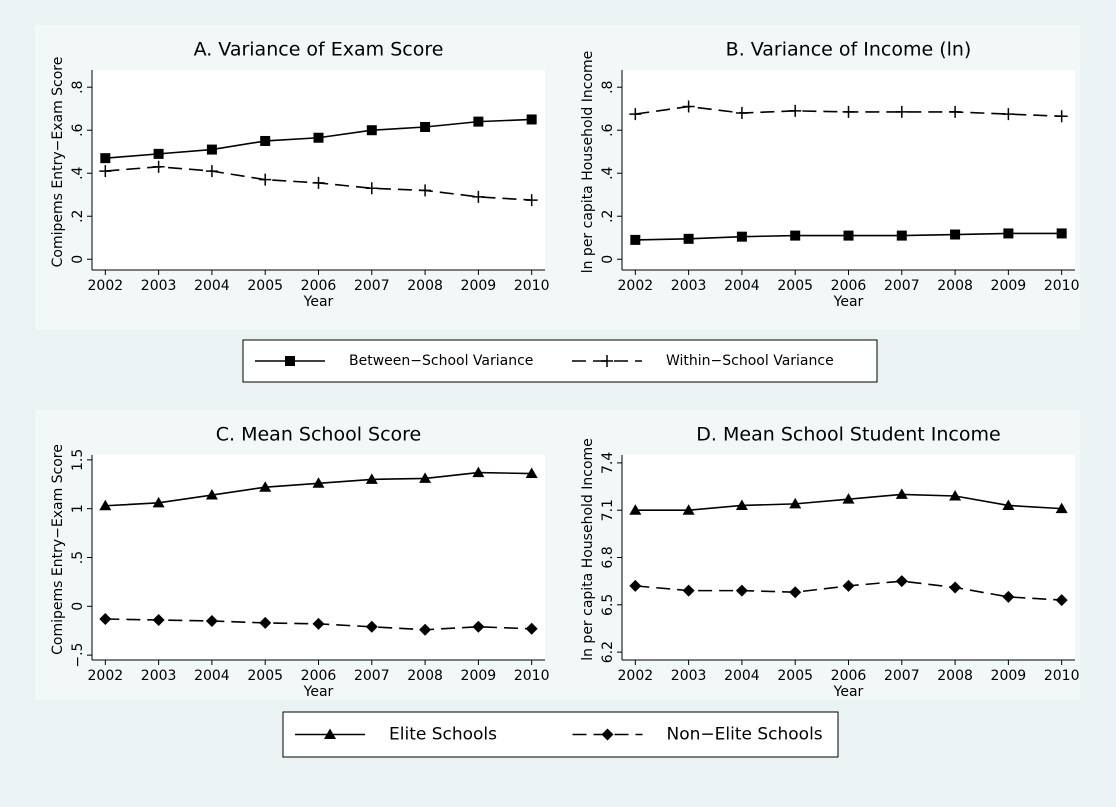 This screenshot has width=1116, height=807. What do you see at coordinates (608, 557) in the screenshot?
I see `y-tick-label: 6.8` at bounding box center [608, 557].